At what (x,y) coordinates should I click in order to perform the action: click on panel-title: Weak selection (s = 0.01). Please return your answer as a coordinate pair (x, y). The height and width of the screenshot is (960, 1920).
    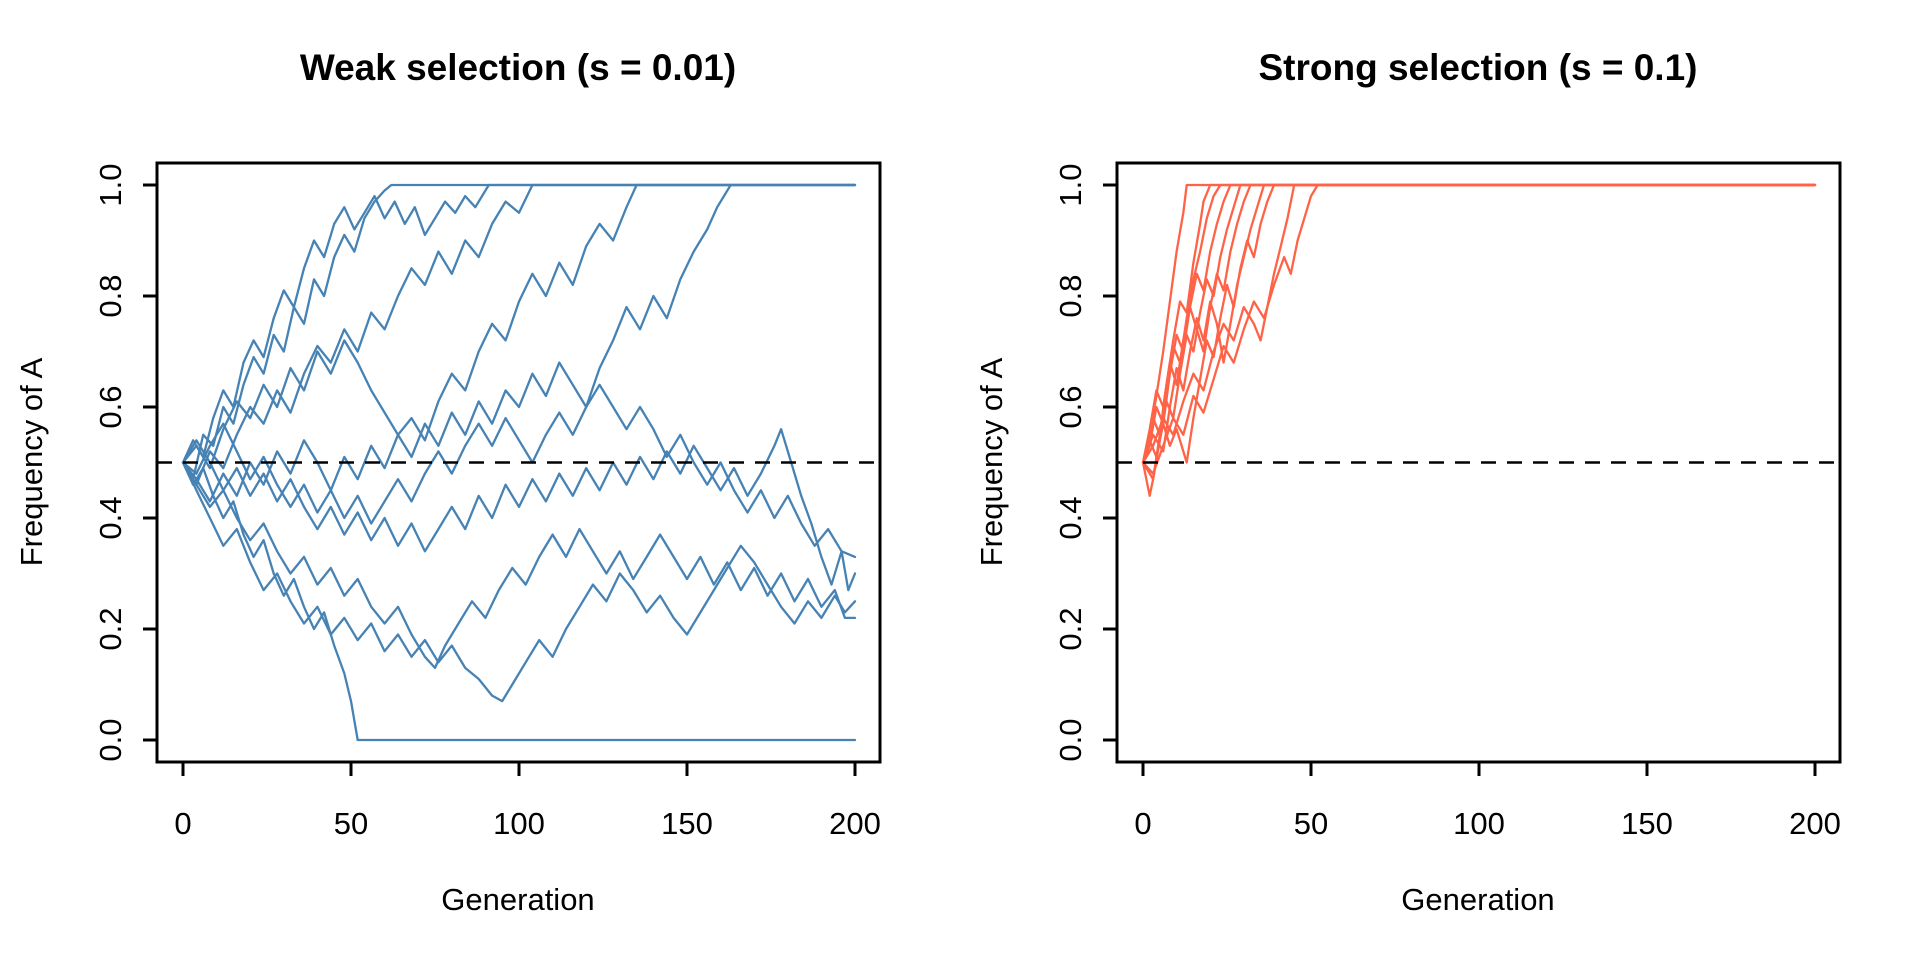
    Looking at the image, I should click on (518, 67).